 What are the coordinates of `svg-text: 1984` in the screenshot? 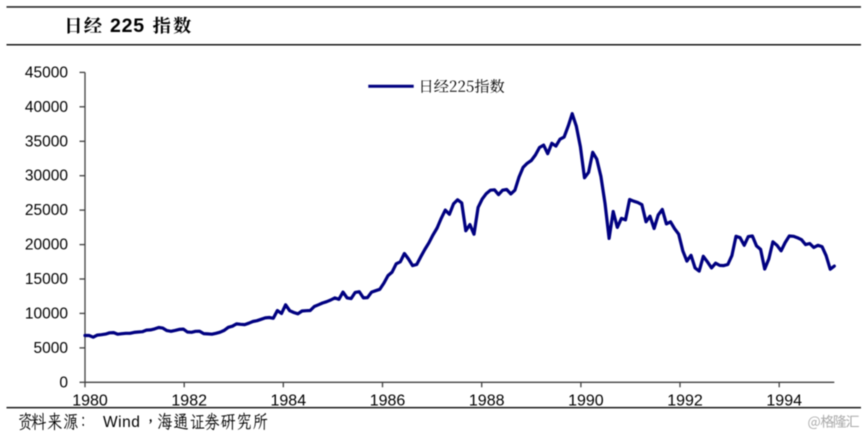 It's located at (289, 400).